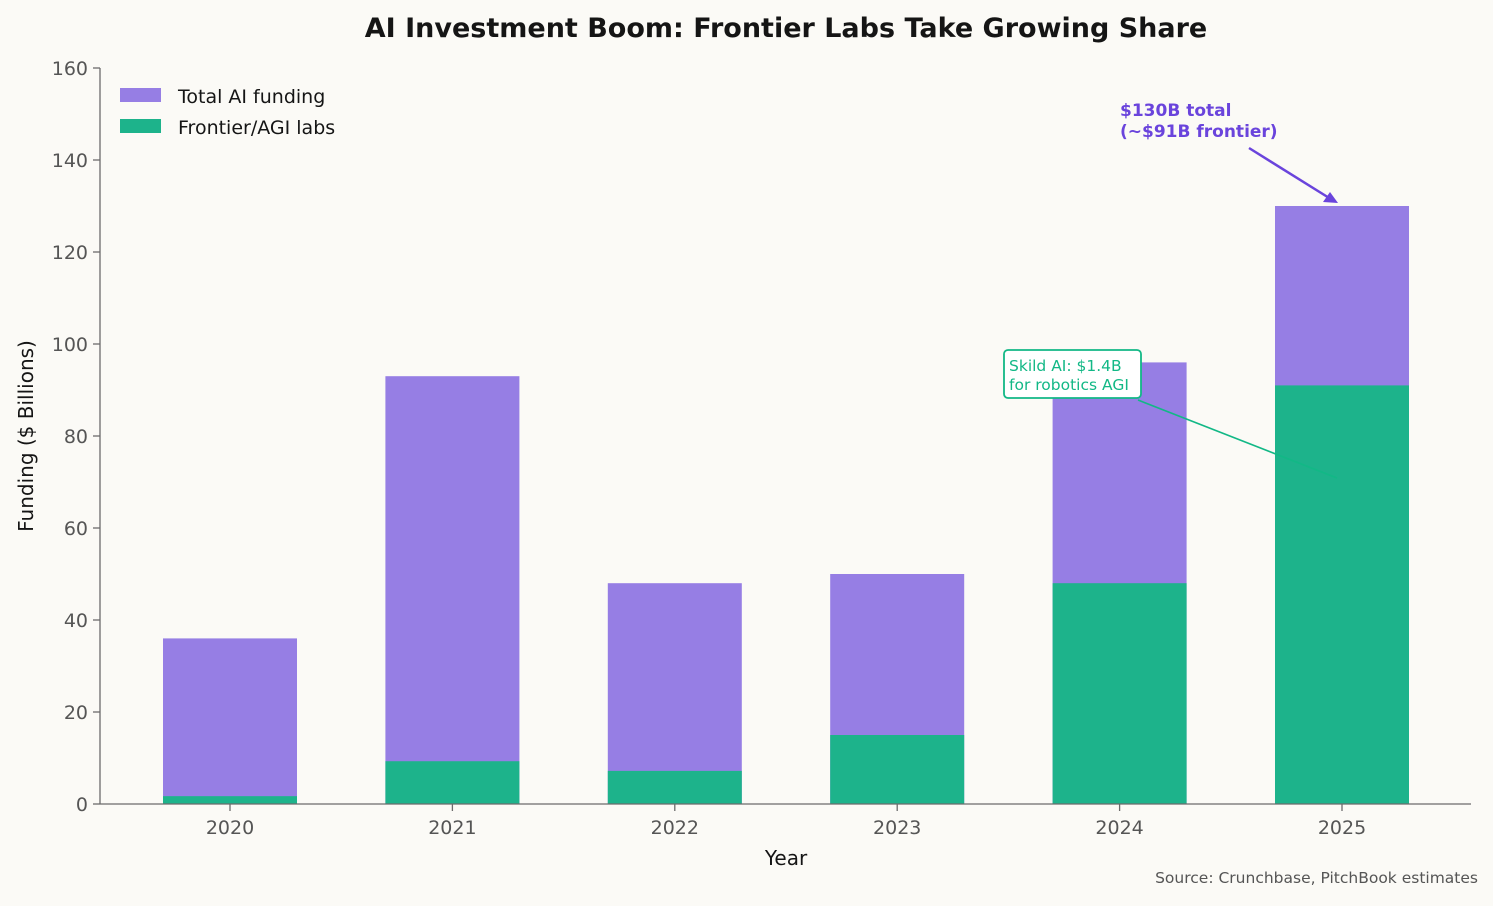  I want to click on bar-total-2021, so click(452, 590).